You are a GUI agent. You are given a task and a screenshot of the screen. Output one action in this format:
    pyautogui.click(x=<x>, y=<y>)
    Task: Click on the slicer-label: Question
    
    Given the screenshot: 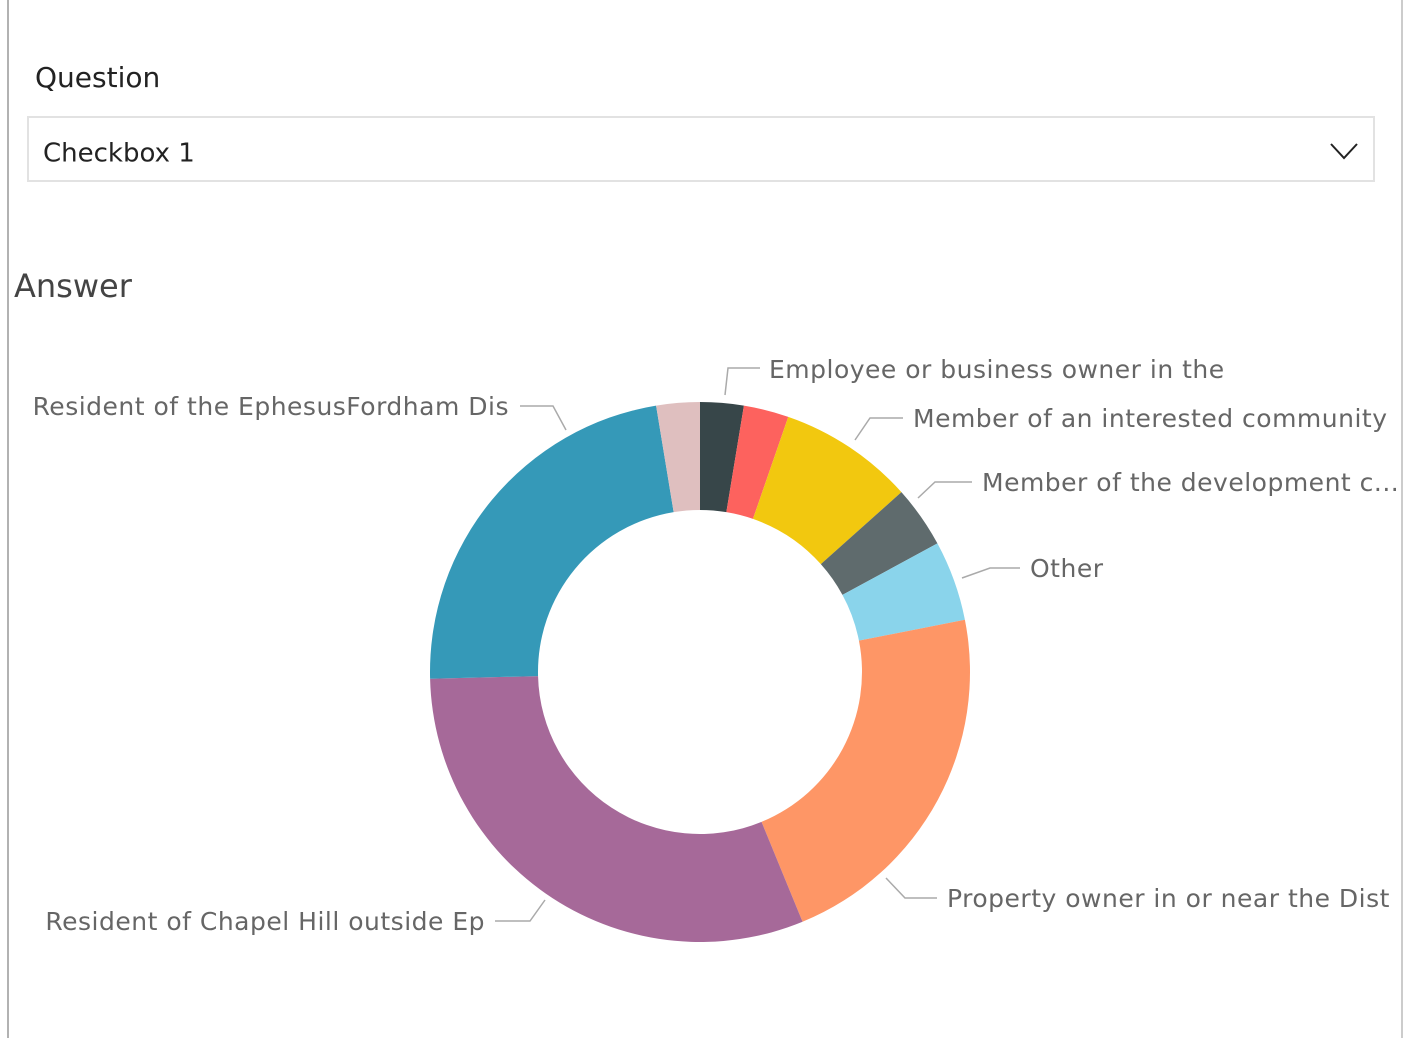 What is the action you would take?
    pyautogui.click(x=97, y=77)
    